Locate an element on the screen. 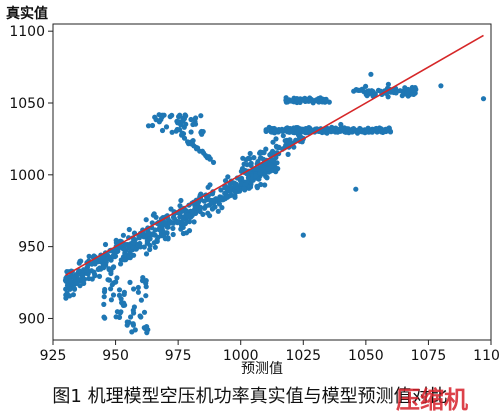 The height and width of the screenshot is (416, 500). watermark-logo: 压缩机 is located at coordinates (432, 400).